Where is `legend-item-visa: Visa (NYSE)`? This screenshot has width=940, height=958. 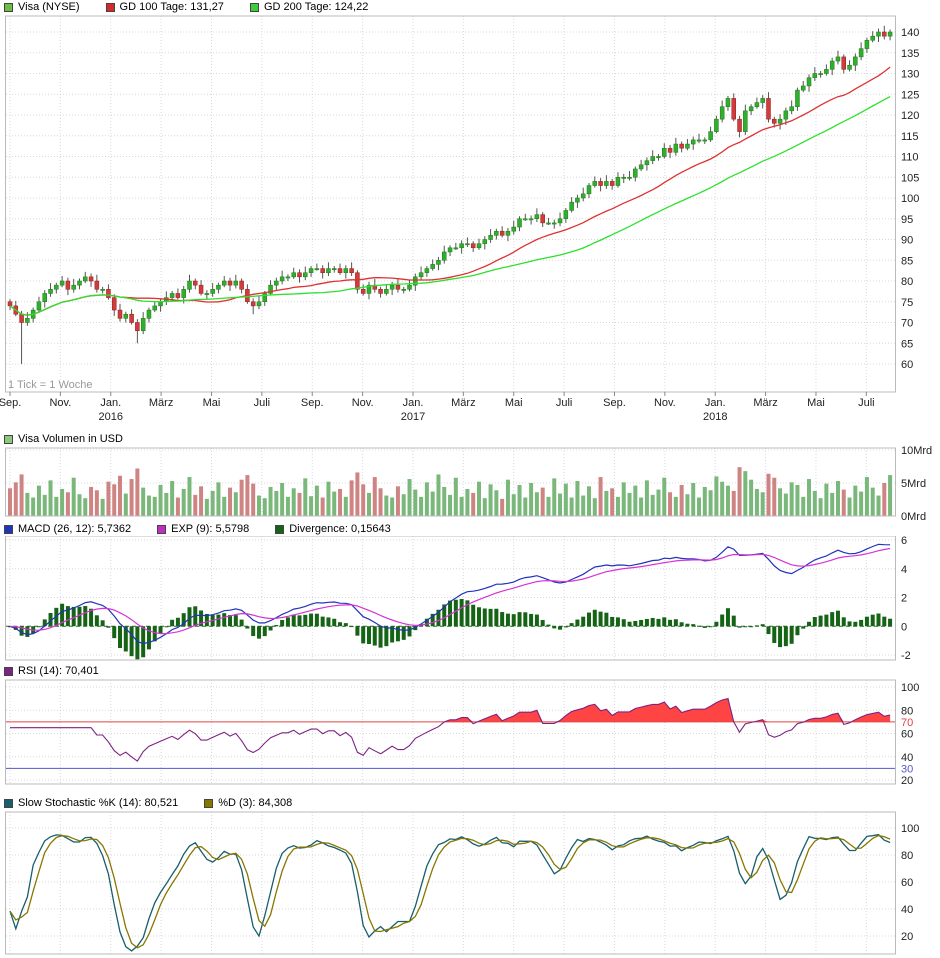 legend-item-visa: Visa (NYSE) is located at coordinates (42, 7).